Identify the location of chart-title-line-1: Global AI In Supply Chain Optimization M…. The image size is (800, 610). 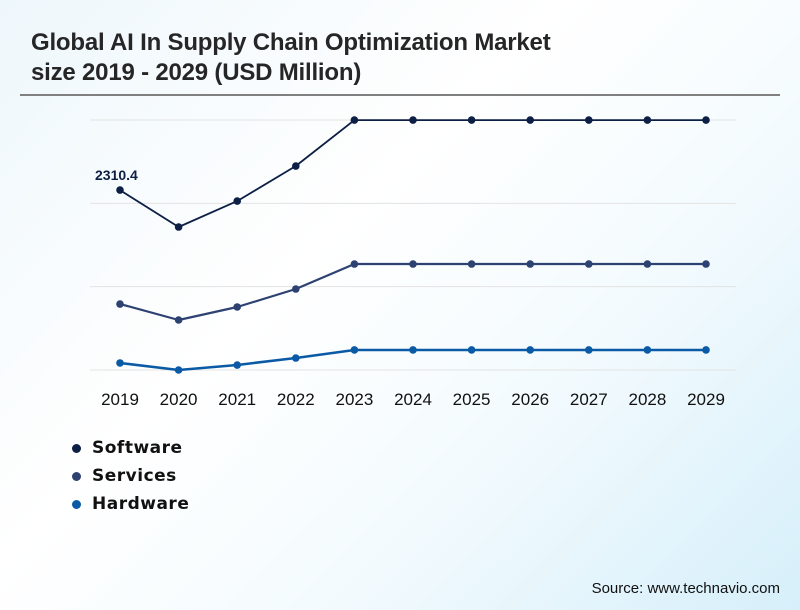
(291, 42).